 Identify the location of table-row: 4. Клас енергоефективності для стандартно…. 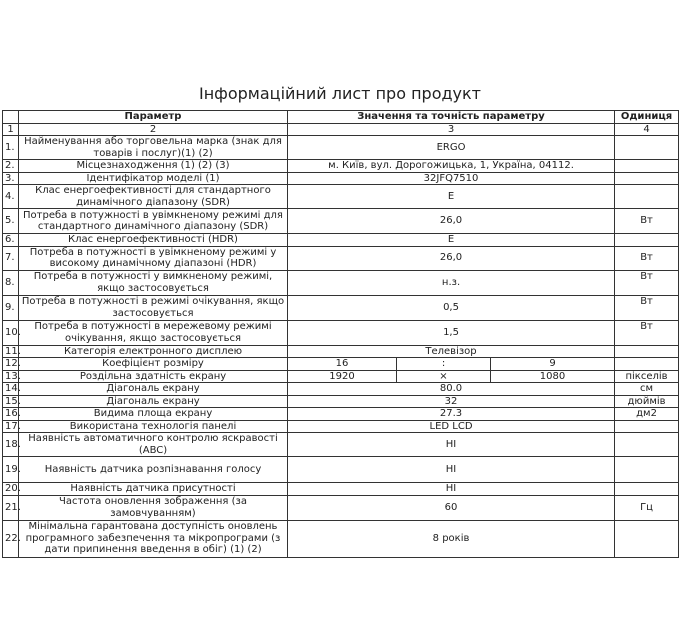
(341, 196).